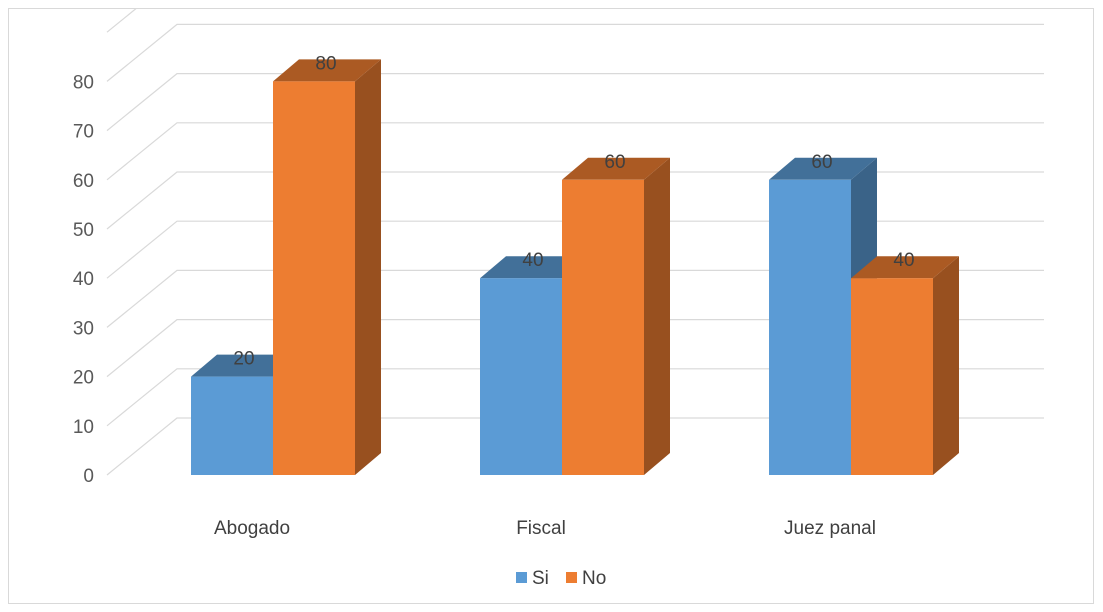  What do you see at coordinates (561, 578) in the screenshot?
I see `legend: Si No` at bounding box center [561, 578].